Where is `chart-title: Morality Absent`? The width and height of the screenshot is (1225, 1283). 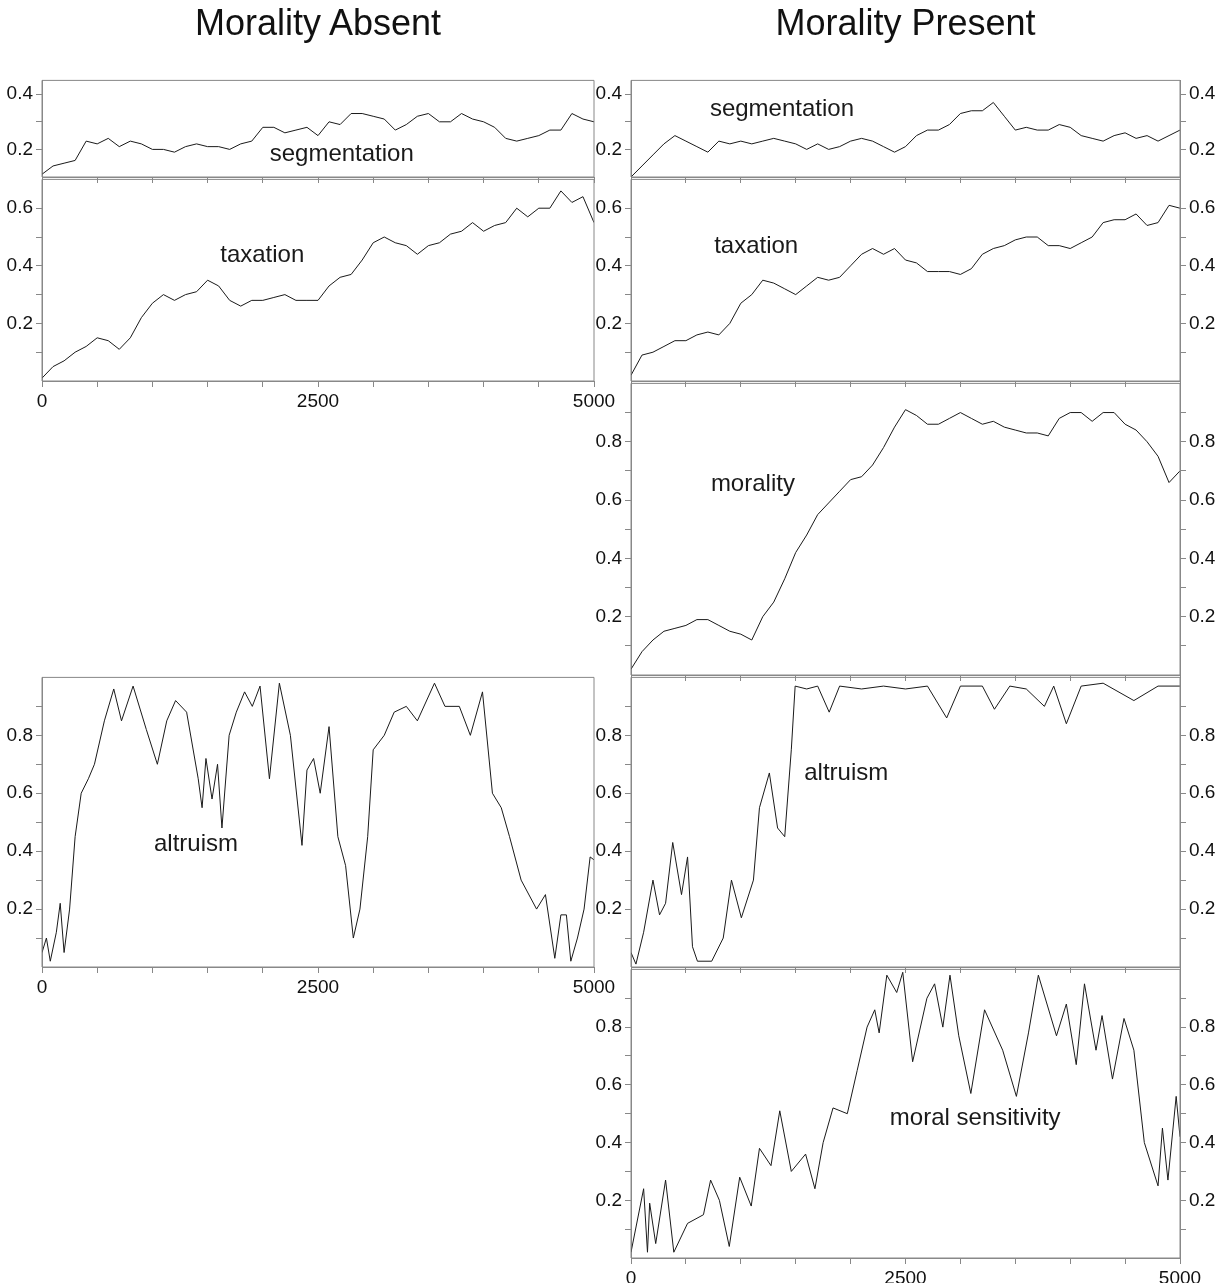 chart-title: Morality Absent is located at coordinates (318, 23).